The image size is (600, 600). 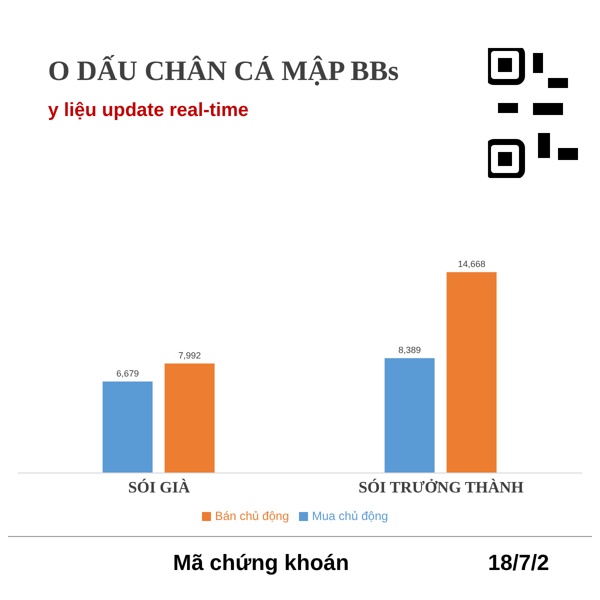 What do you see at coordinates (261, 563) in the screenshot?
I see `text: Mã chứng khoán` at bounding box center [261, 563].